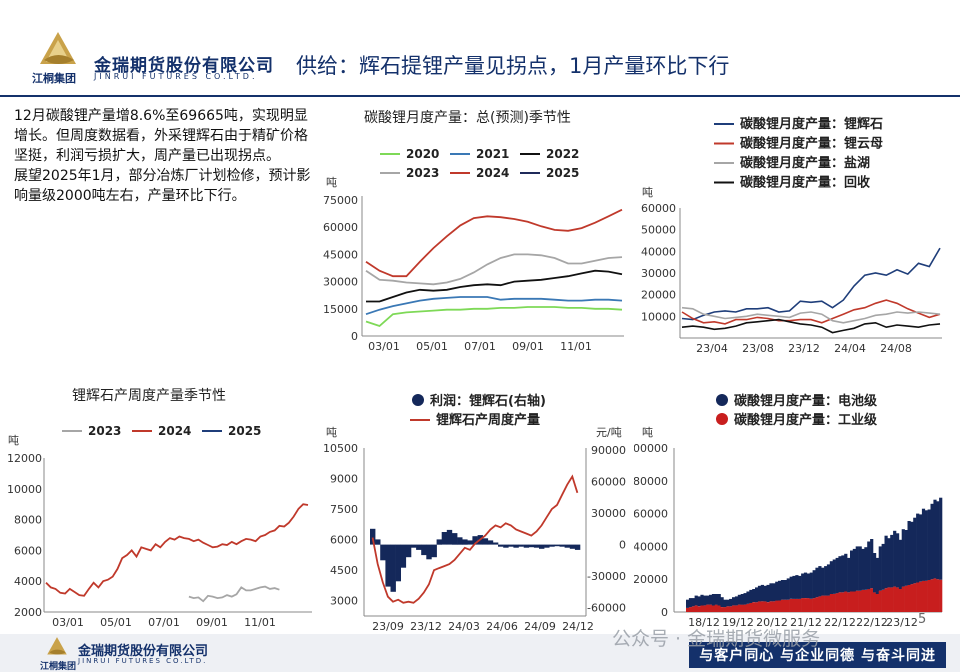  Describe the element at coordinates (331, 182) in the screenshot. I see `chart1-ylabel: 吨` at that location.